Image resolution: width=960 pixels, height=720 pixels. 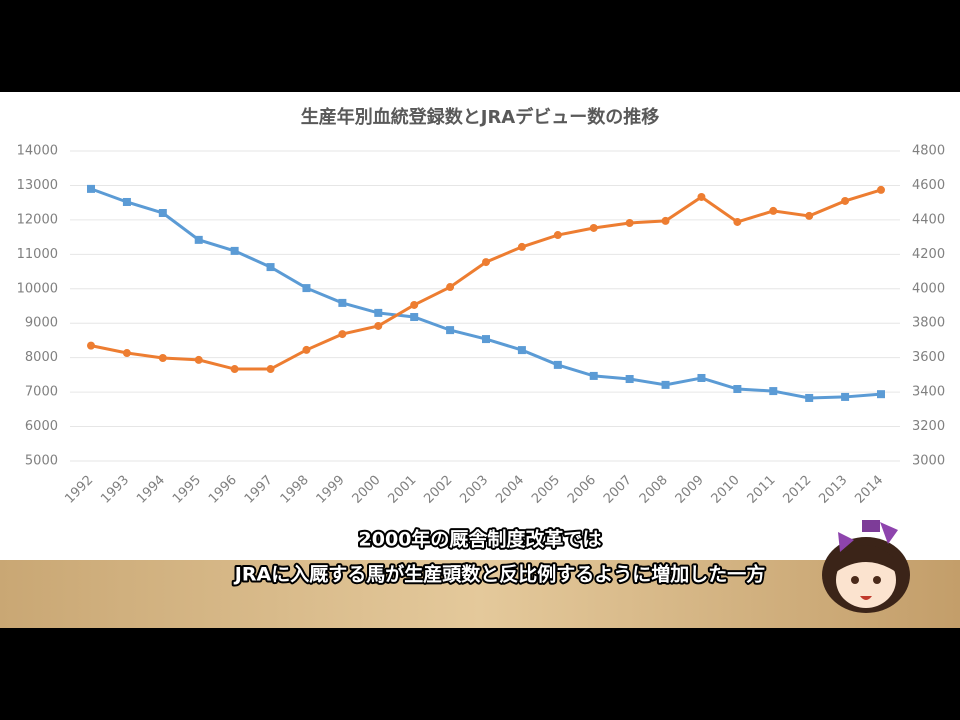 What do you see at coordinates (928, 254) in the screenshot?
I see `y2-tick-label: 4200` at bounding box center [928, 254].